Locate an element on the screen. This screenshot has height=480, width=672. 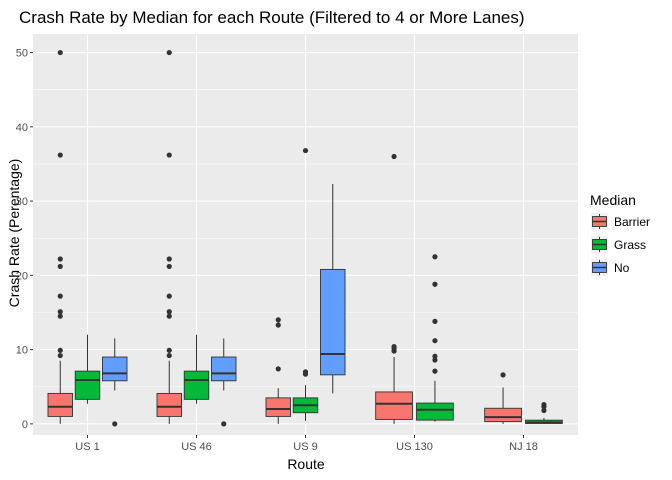
legend-label: Grass is located at coordinates (630, 245).